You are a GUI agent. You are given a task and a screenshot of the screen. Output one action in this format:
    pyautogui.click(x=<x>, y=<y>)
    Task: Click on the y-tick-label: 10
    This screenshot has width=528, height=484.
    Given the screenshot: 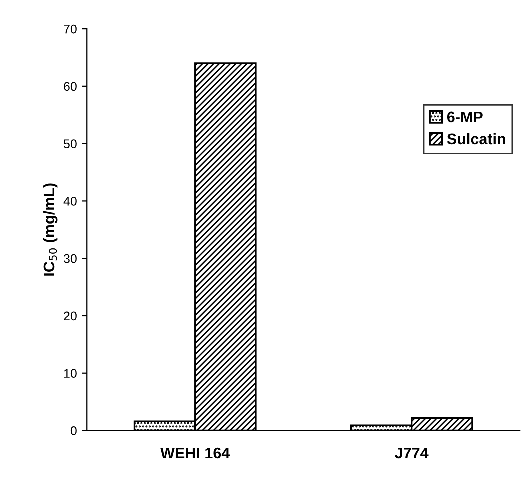 What is the action you would take?
    pyautogui.click(x=70, y=373)
    